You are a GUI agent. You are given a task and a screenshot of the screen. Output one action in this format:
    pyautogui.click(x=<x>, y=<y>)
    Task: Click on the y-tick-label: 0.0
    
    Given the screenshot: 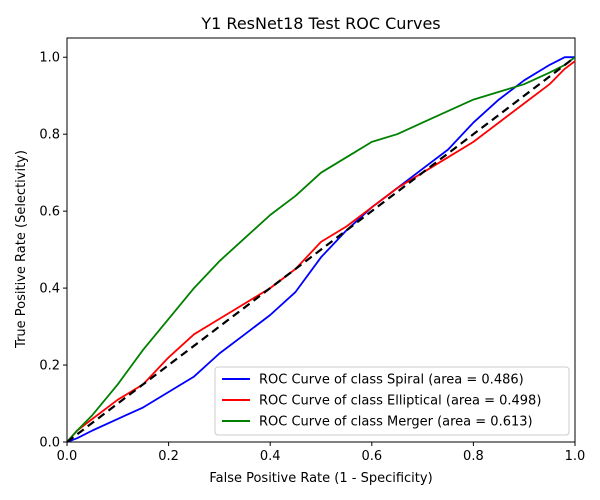 What is the action you would take?
    pyautogui.click(x=49, y=443)
    